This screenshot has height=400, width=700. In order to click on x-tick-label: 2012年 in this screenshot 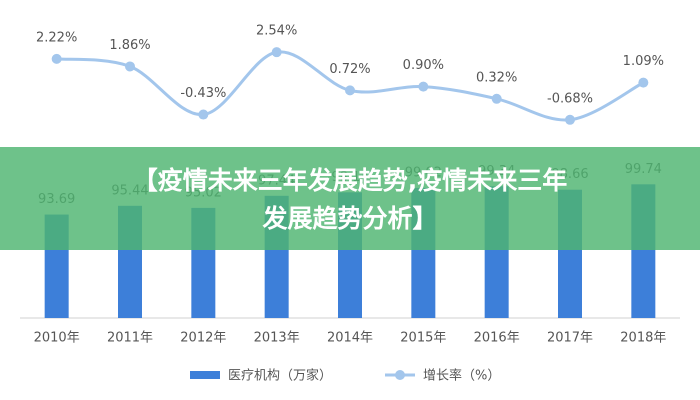, I will do `click(203, 338)`.